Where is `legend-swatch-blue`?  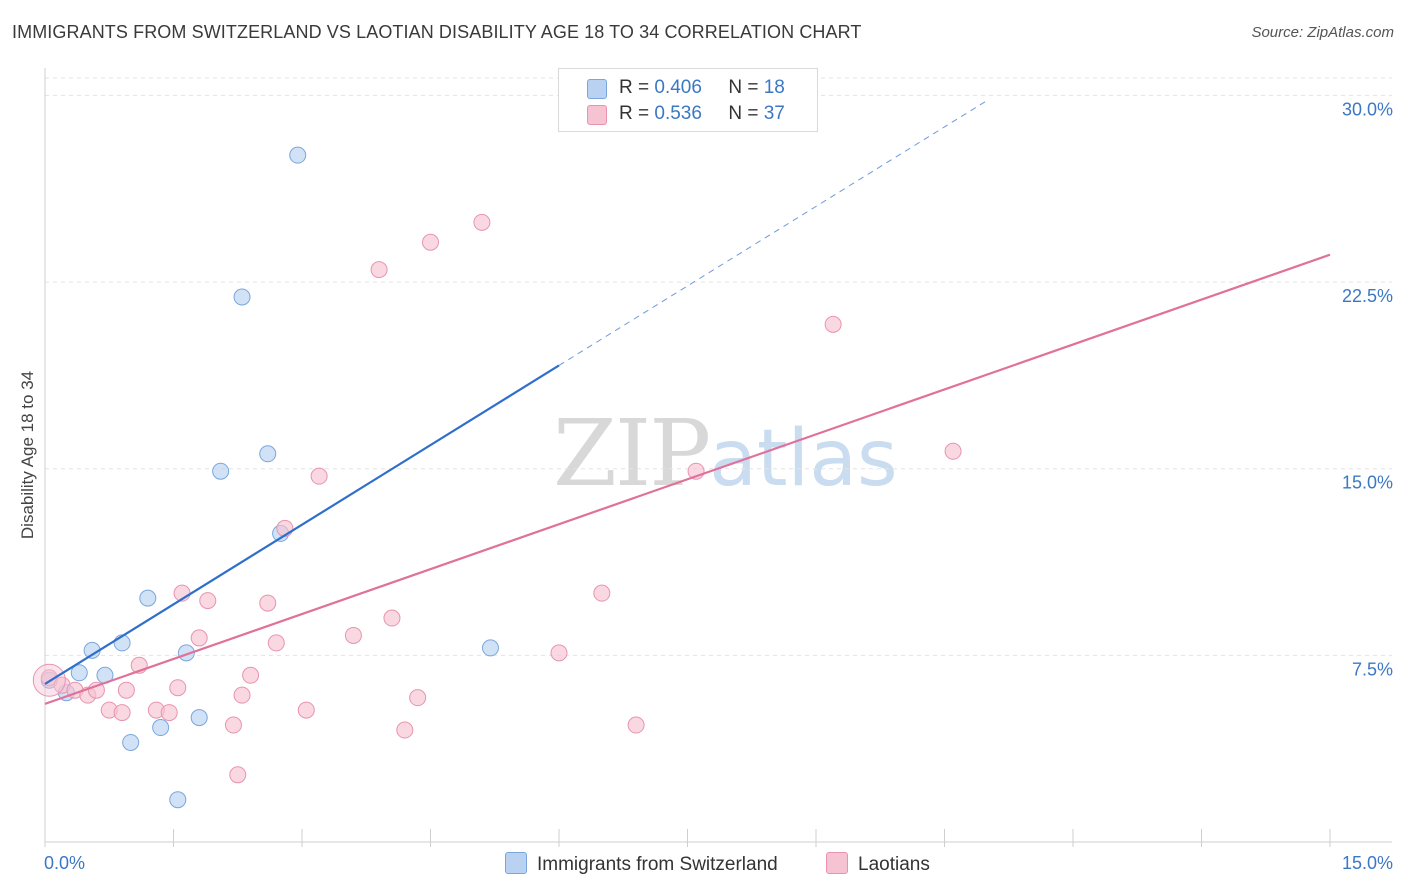
legend-swatch-blue is located at coordinates (597, 89).